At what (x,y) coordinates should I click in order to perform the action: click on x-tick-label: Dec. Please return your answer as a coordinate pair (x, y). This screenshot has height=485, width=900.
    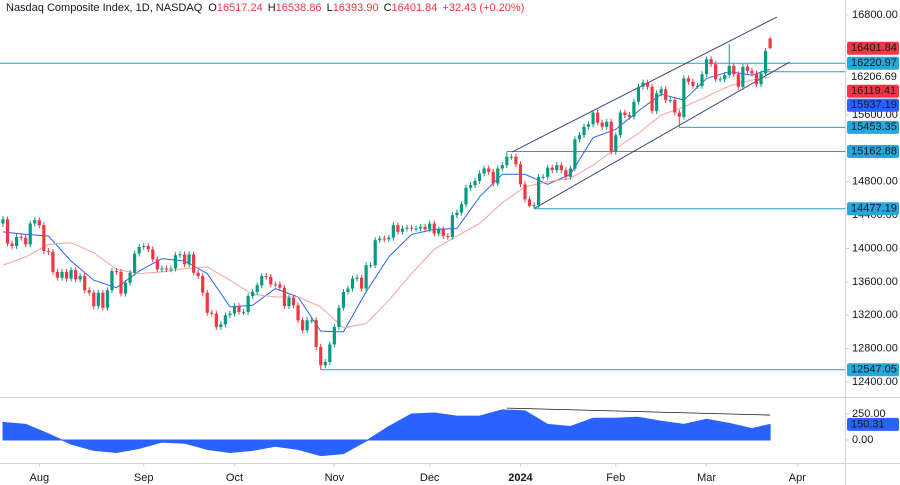
    Looking at the image, I should click on (430, 478).